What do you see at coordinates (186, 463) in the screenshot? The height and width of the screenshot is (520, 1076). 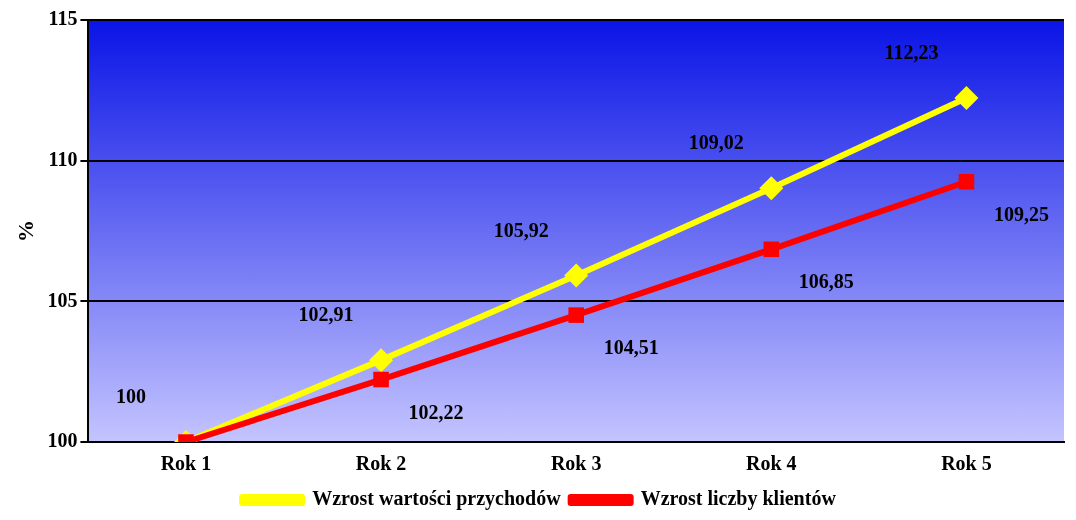 I see `x-tick-label: Rok 1` at bounding box center [186, 463].